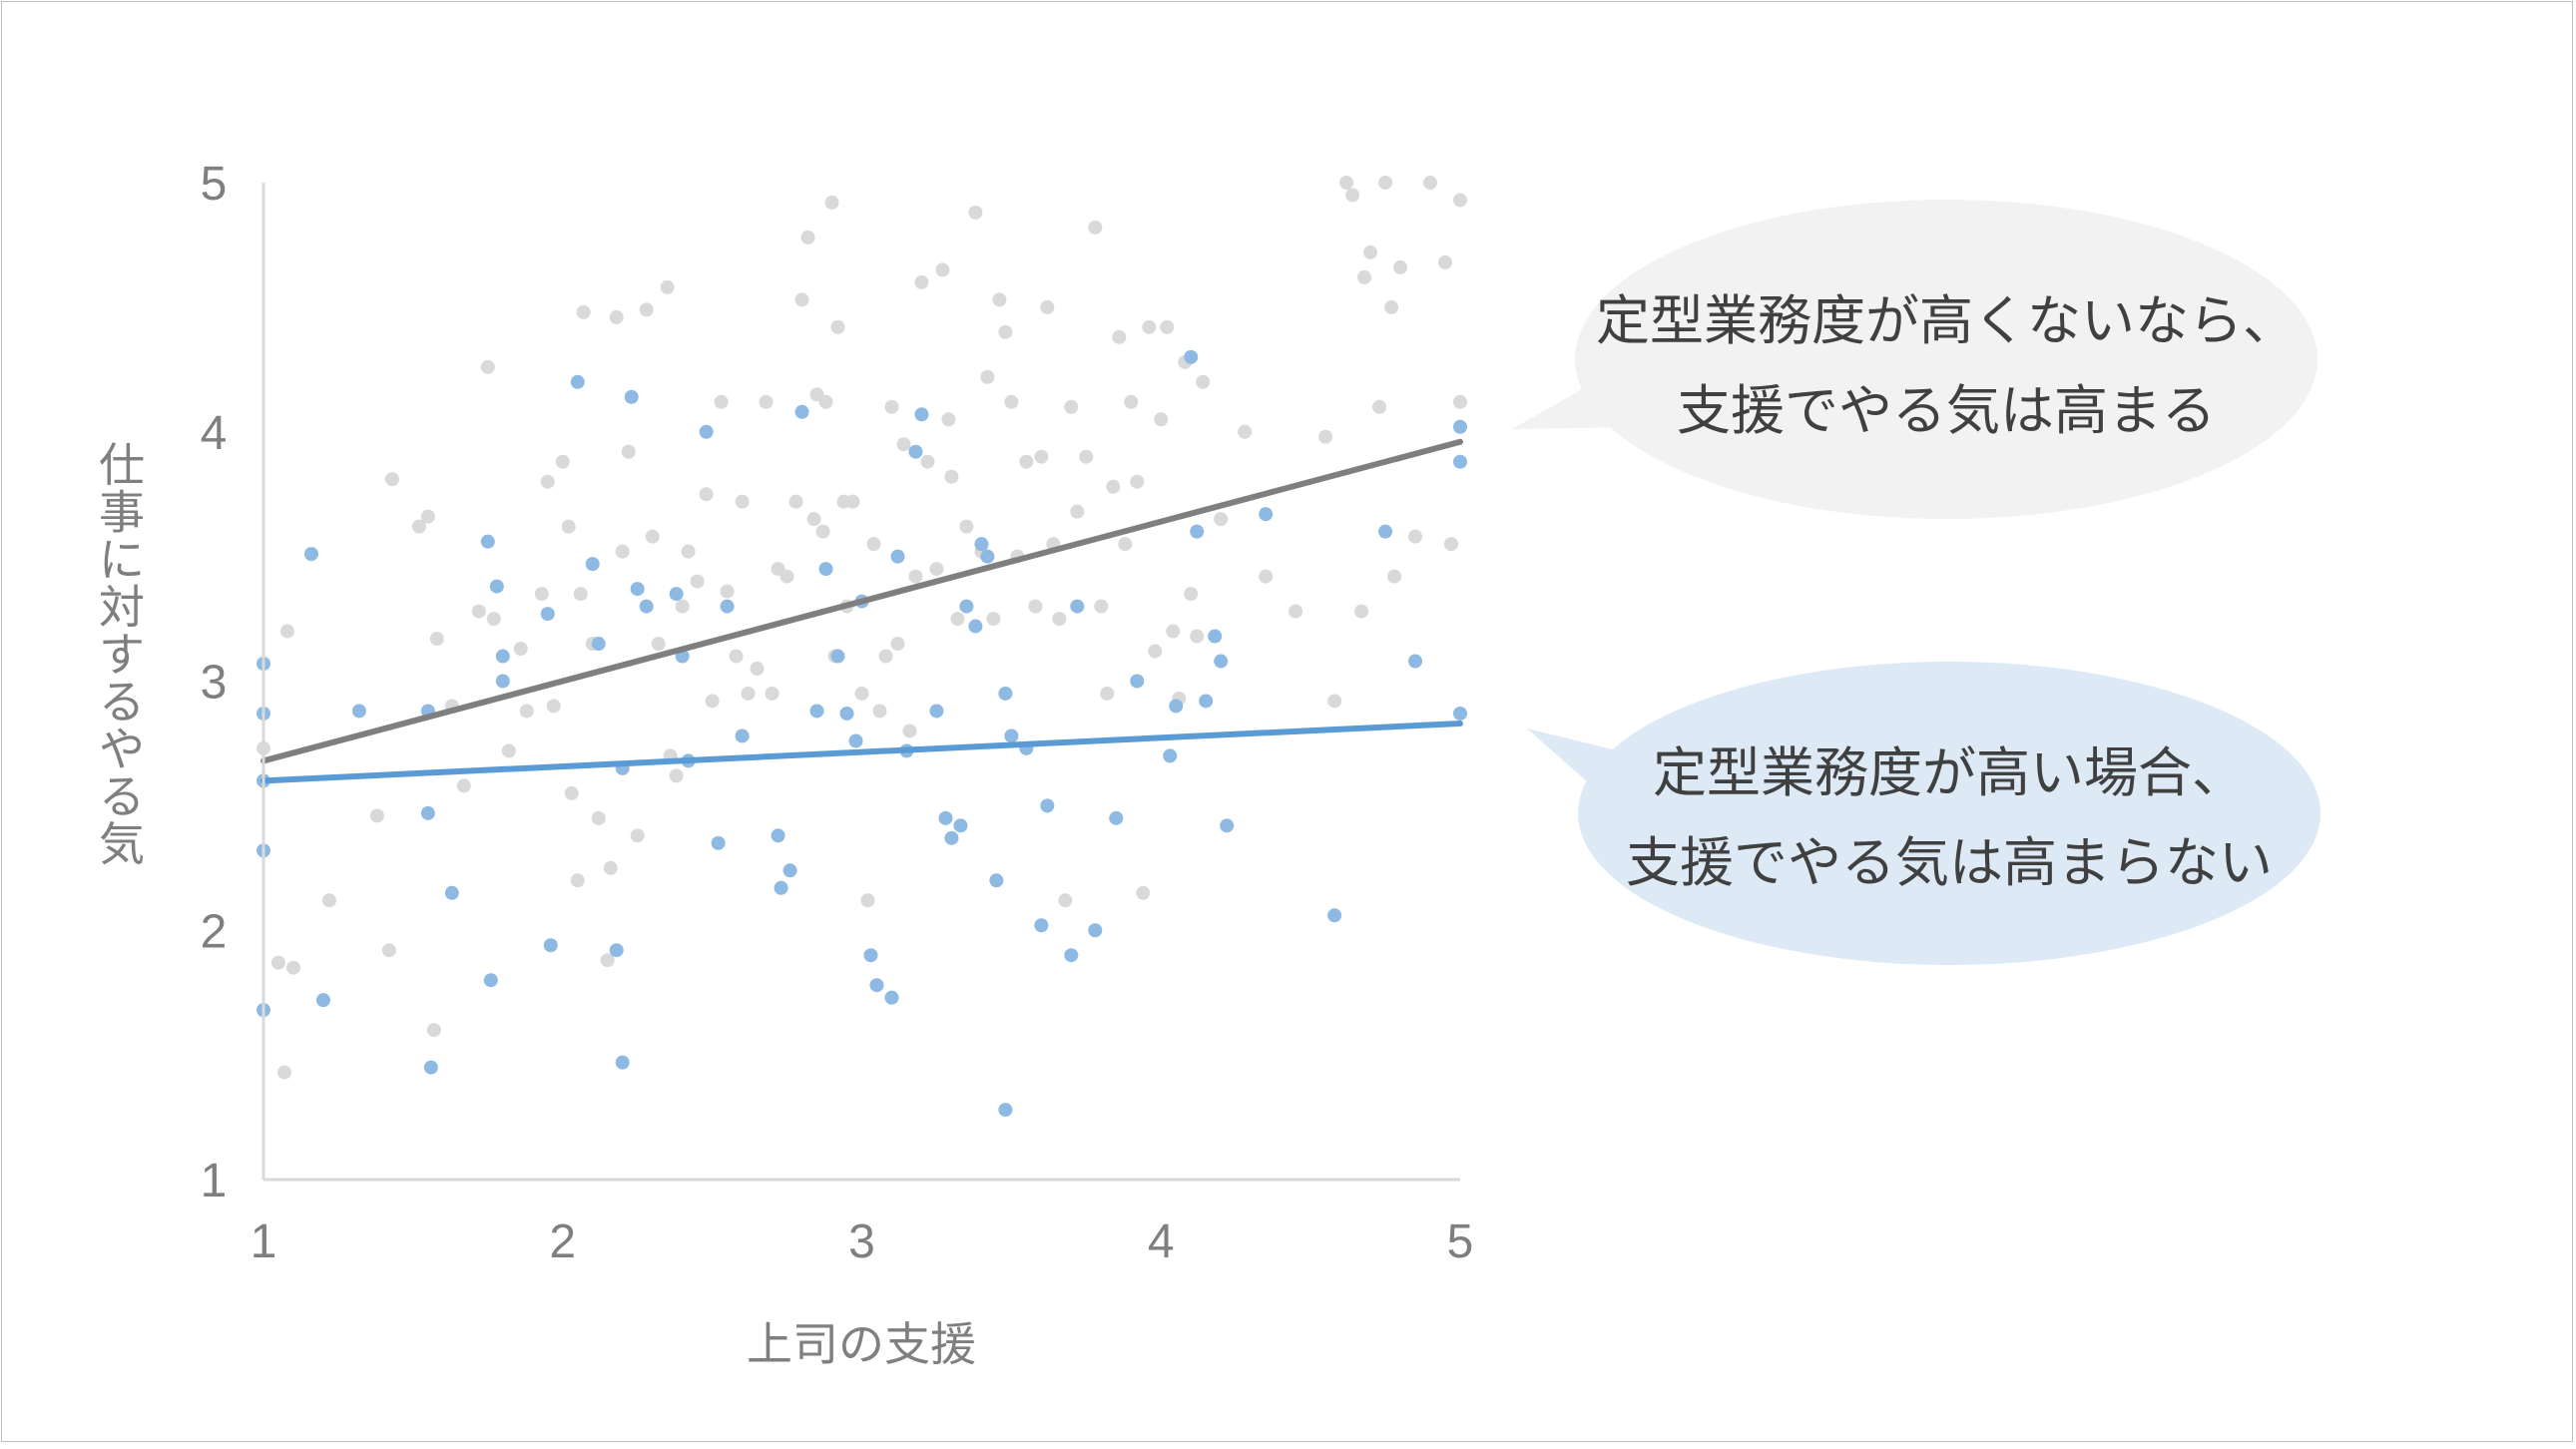 The width and height of the screenshot is (2576, 1449). Describe the element at coordinates (862, 611) in the screenshot. I see `trend-lines-layer` at that location.